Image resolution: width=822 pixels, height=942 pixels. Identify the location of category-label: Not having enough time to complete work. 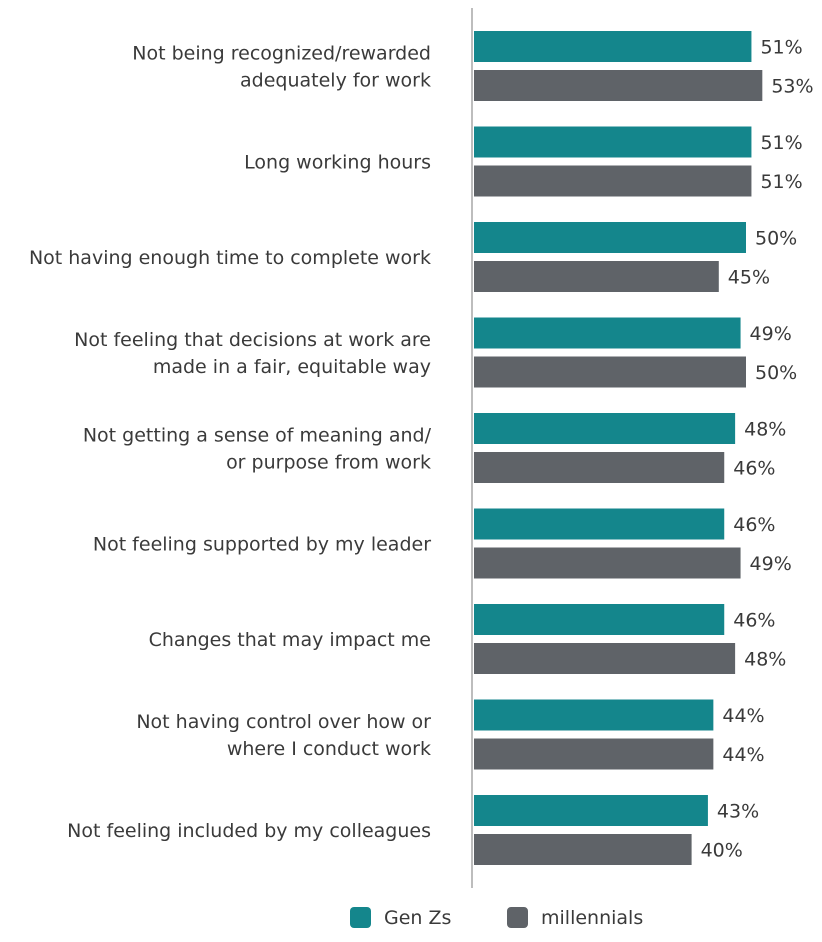
(230, 258).